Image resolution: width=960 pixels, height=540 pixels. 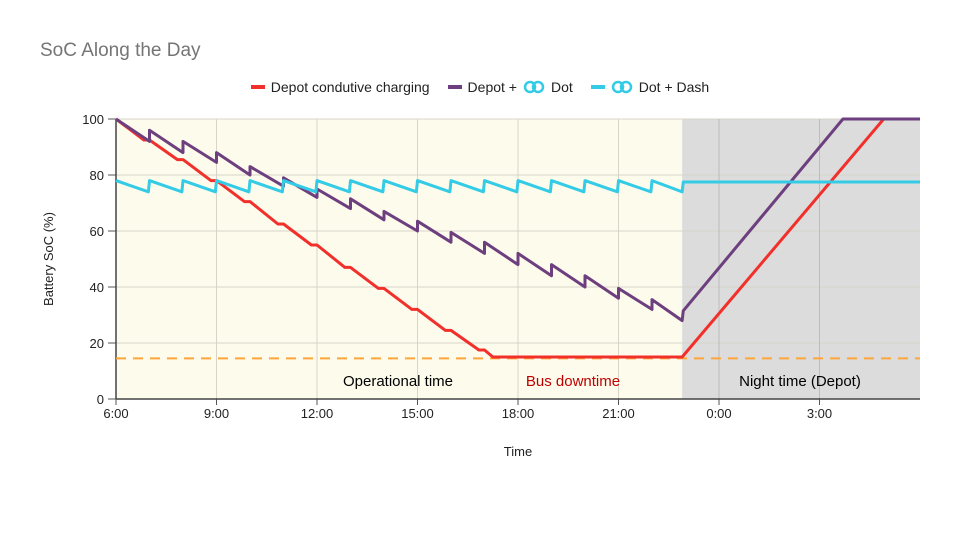 What do you see at coordinates (518, 413) in the screenshot?
I see `x-tick-label: 18:00` at bounding box center [518, 413].